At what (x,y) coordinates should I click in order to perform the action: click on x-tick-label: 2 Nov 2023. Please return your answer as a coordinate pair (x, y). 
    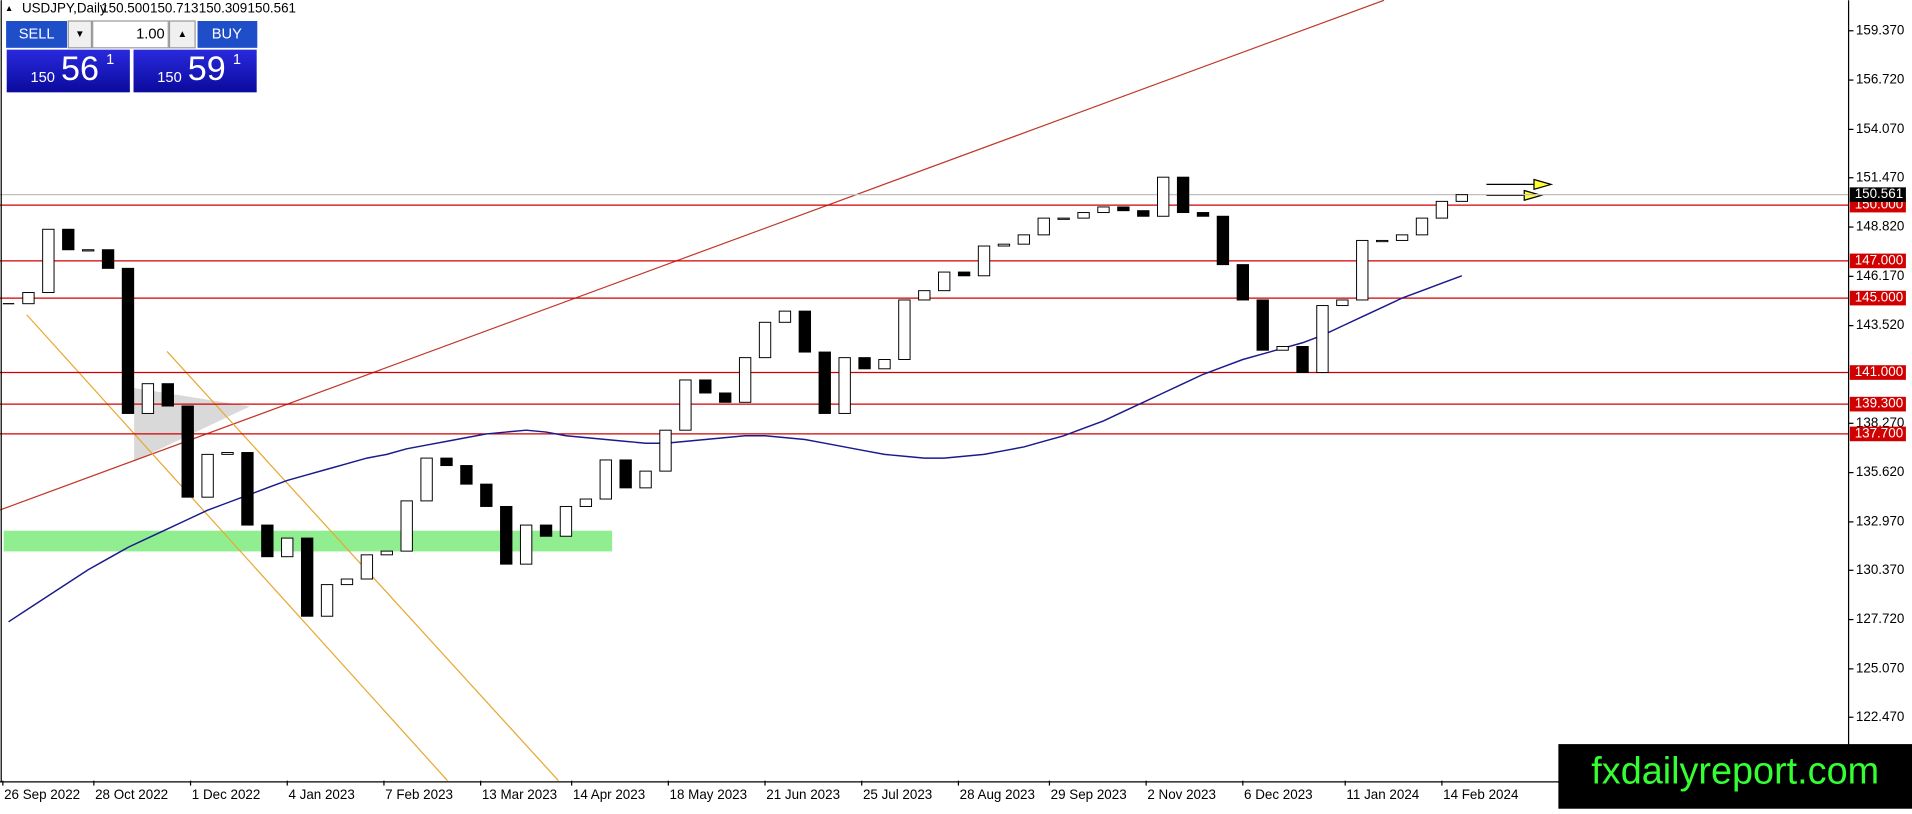
    Looking at the image, I should click on (1181, 794).